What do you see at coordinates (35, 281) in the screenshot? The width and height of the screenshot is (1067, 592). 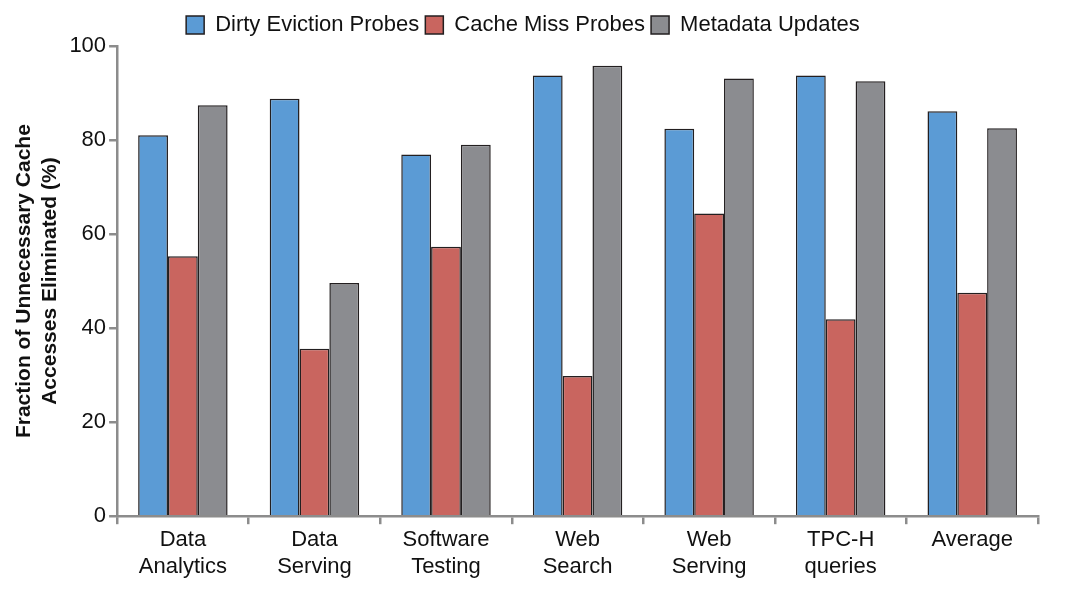 I see `y-axis-title: Fraction of Unnecessary Cache Accesses Eliminated (%)` at bounding box center [35, 281].